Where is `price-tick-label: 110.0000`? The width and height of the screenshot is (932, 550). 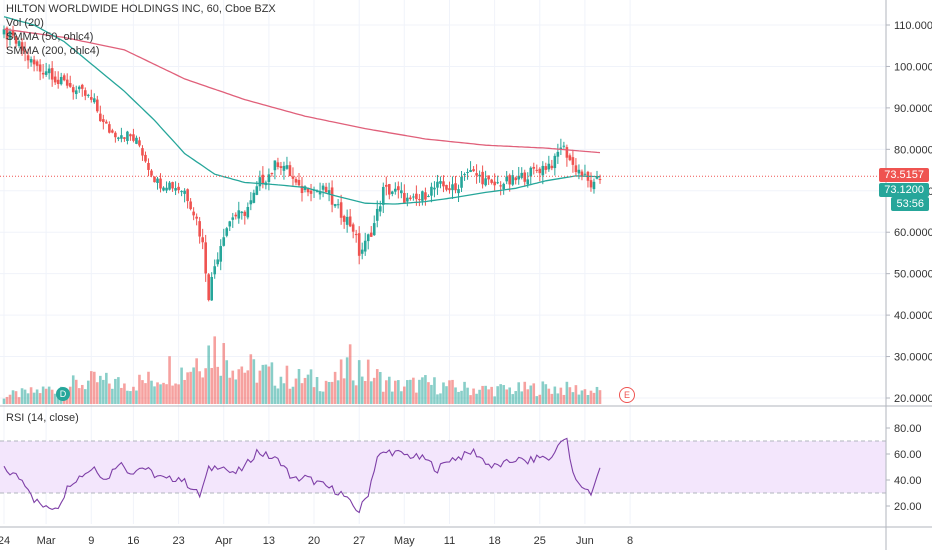 price-tick-label: 110.0000 is located at coordinates (913, 26).